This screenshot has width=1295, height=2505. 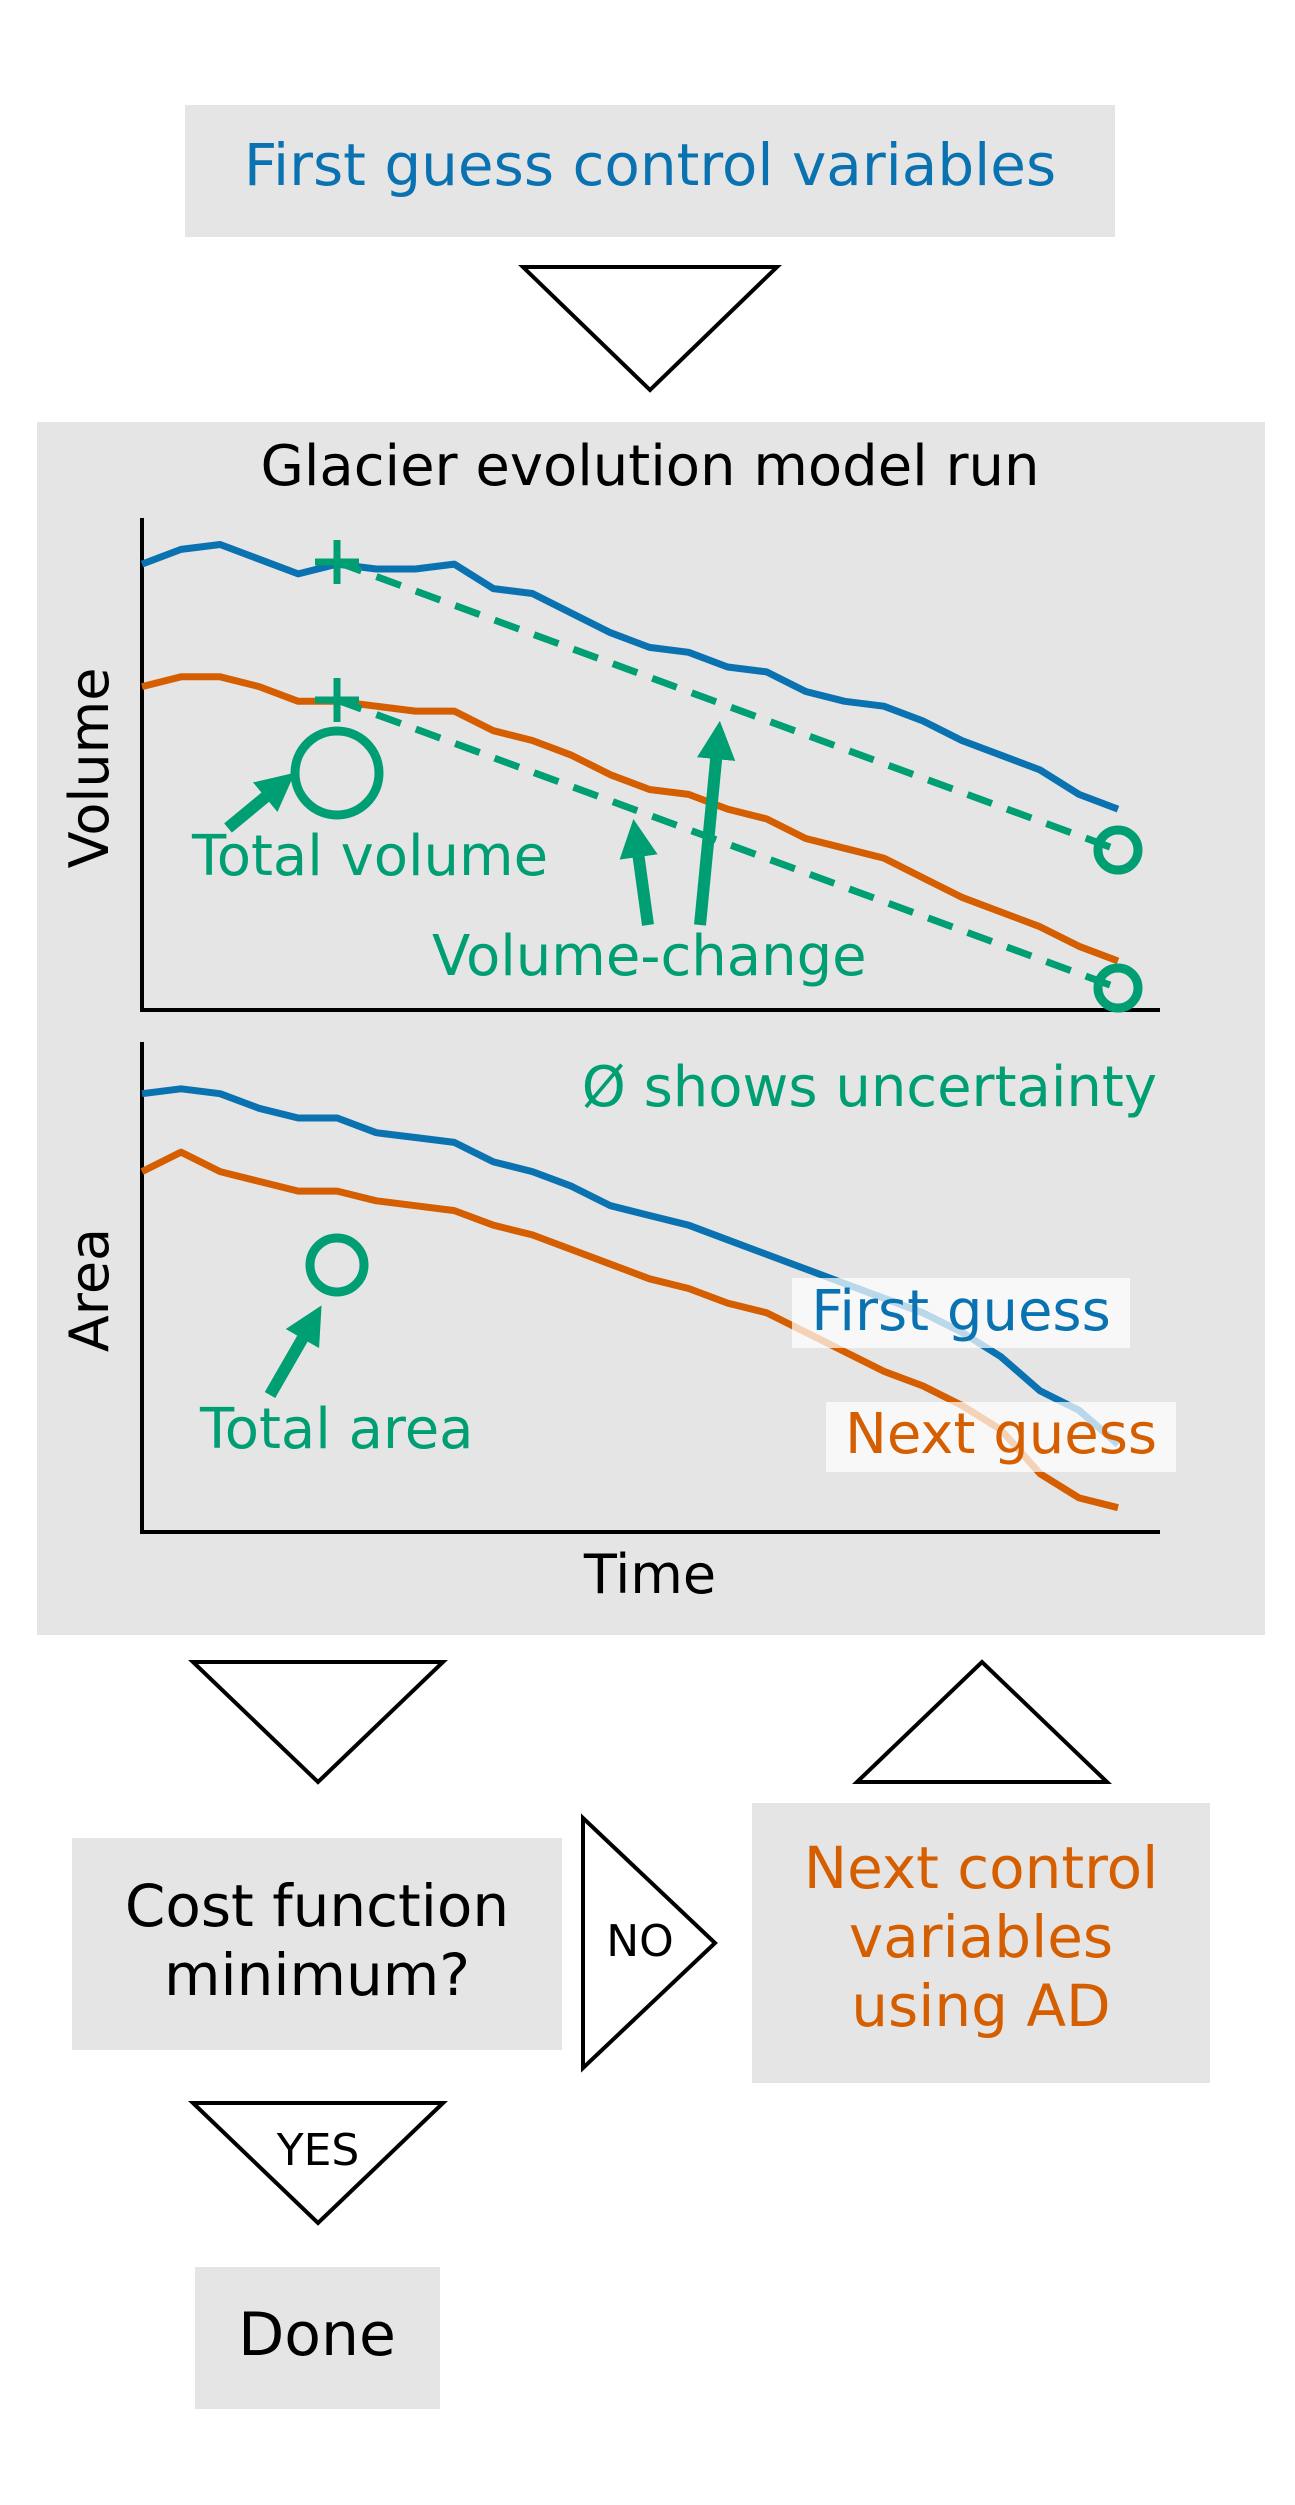 I want to click on volume-ylabel: Volume, so click(x=89, y=768).